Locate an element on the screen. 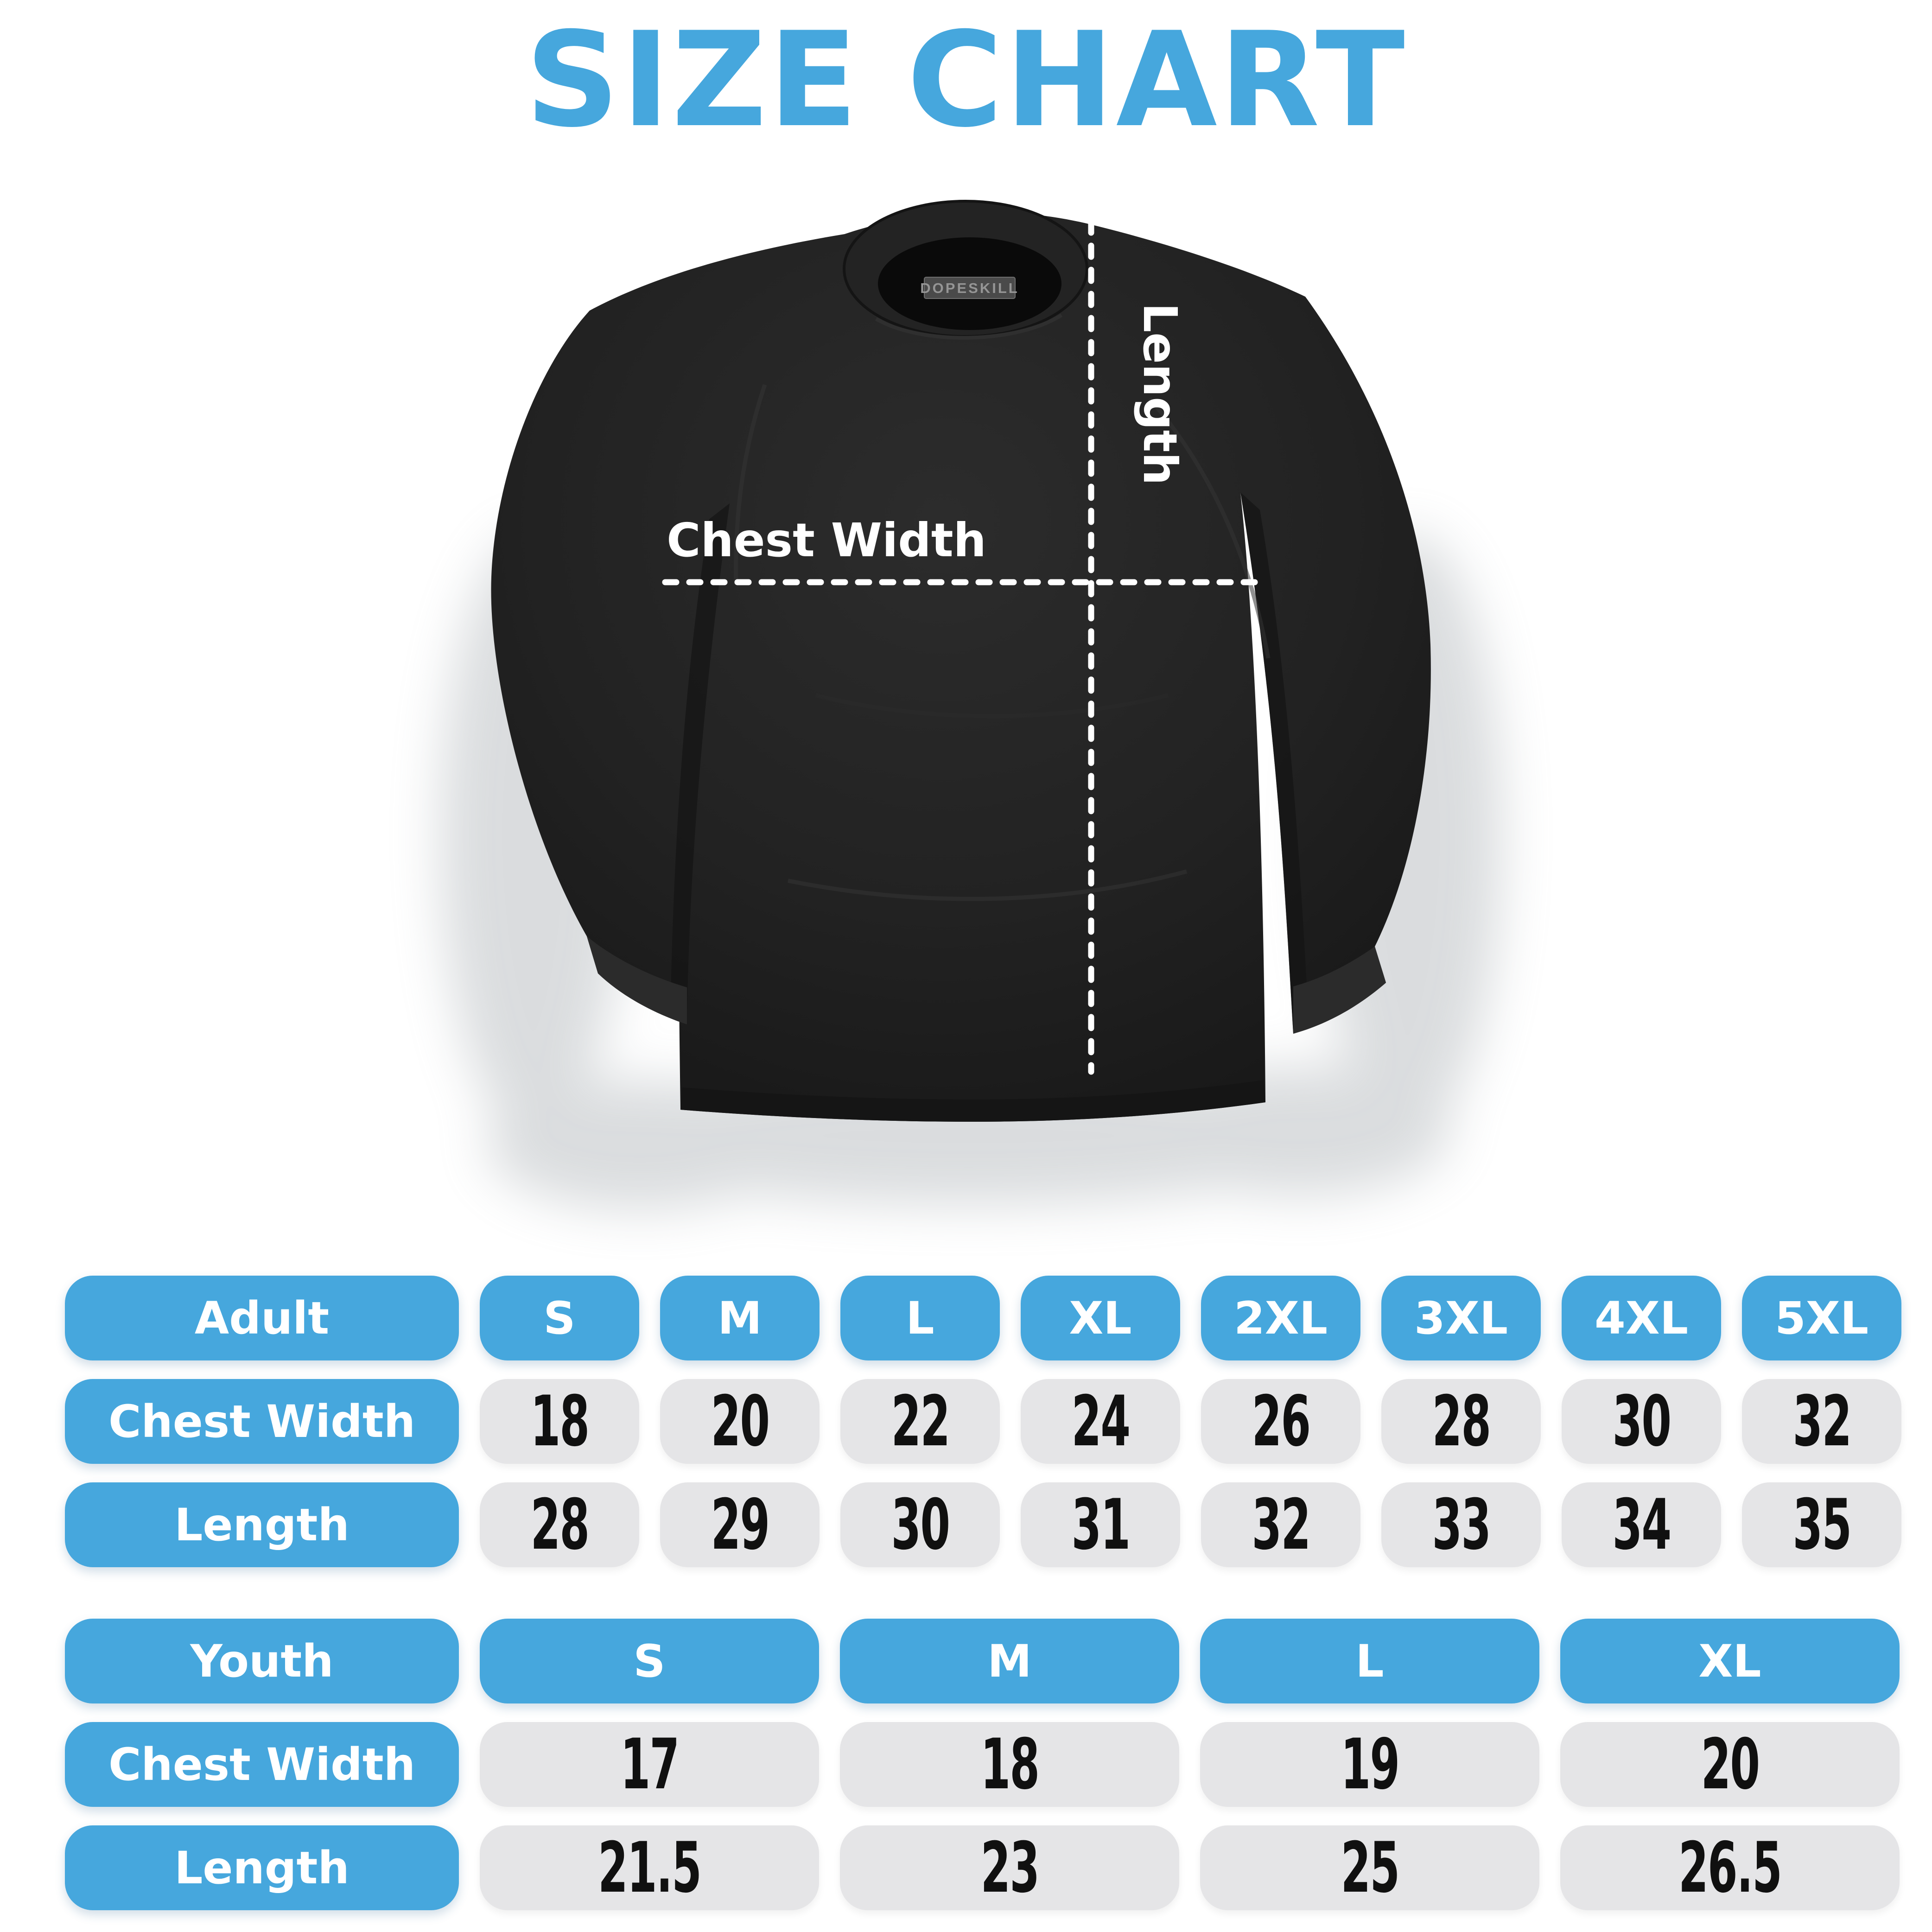 Image resolution: width=1932 pixels, height=1932 pixels. value-pill: 17 is located at coordinates (649, 1764).